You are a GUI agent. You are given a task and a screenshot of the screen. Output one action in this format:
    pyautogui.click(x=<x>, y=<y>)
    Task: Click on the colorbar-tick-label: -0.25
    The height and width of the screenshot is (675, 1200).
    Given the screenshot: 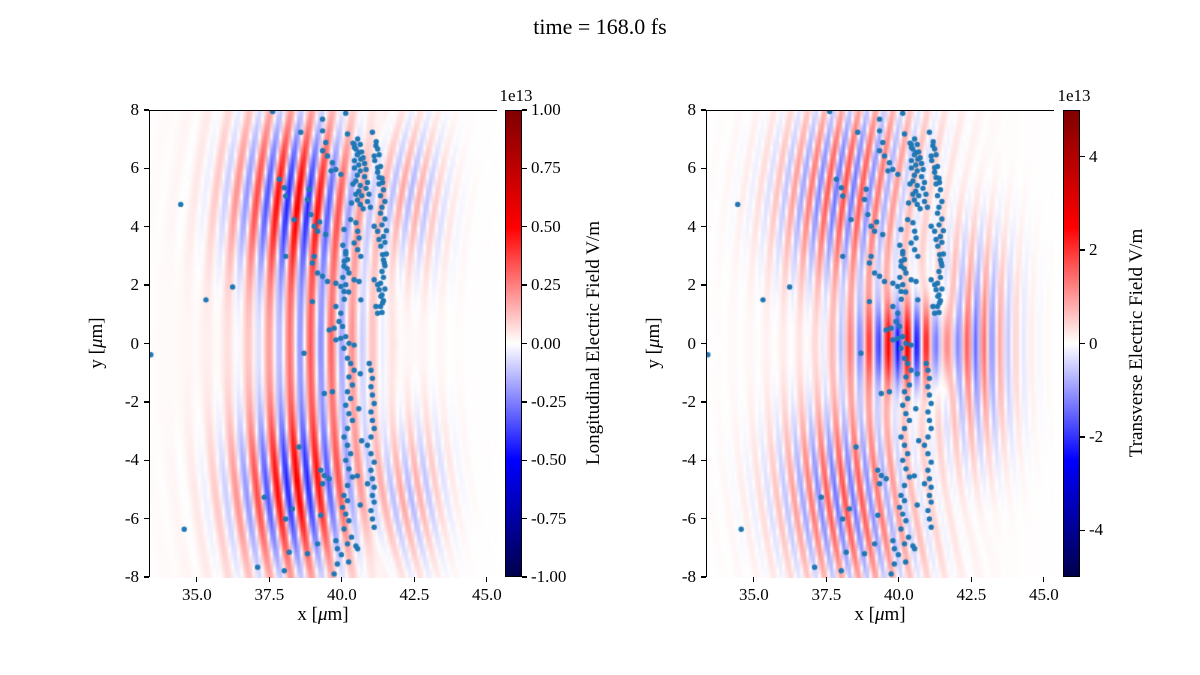 What is the action you would take?
    pyautogui.click(x=549, y=401)
    